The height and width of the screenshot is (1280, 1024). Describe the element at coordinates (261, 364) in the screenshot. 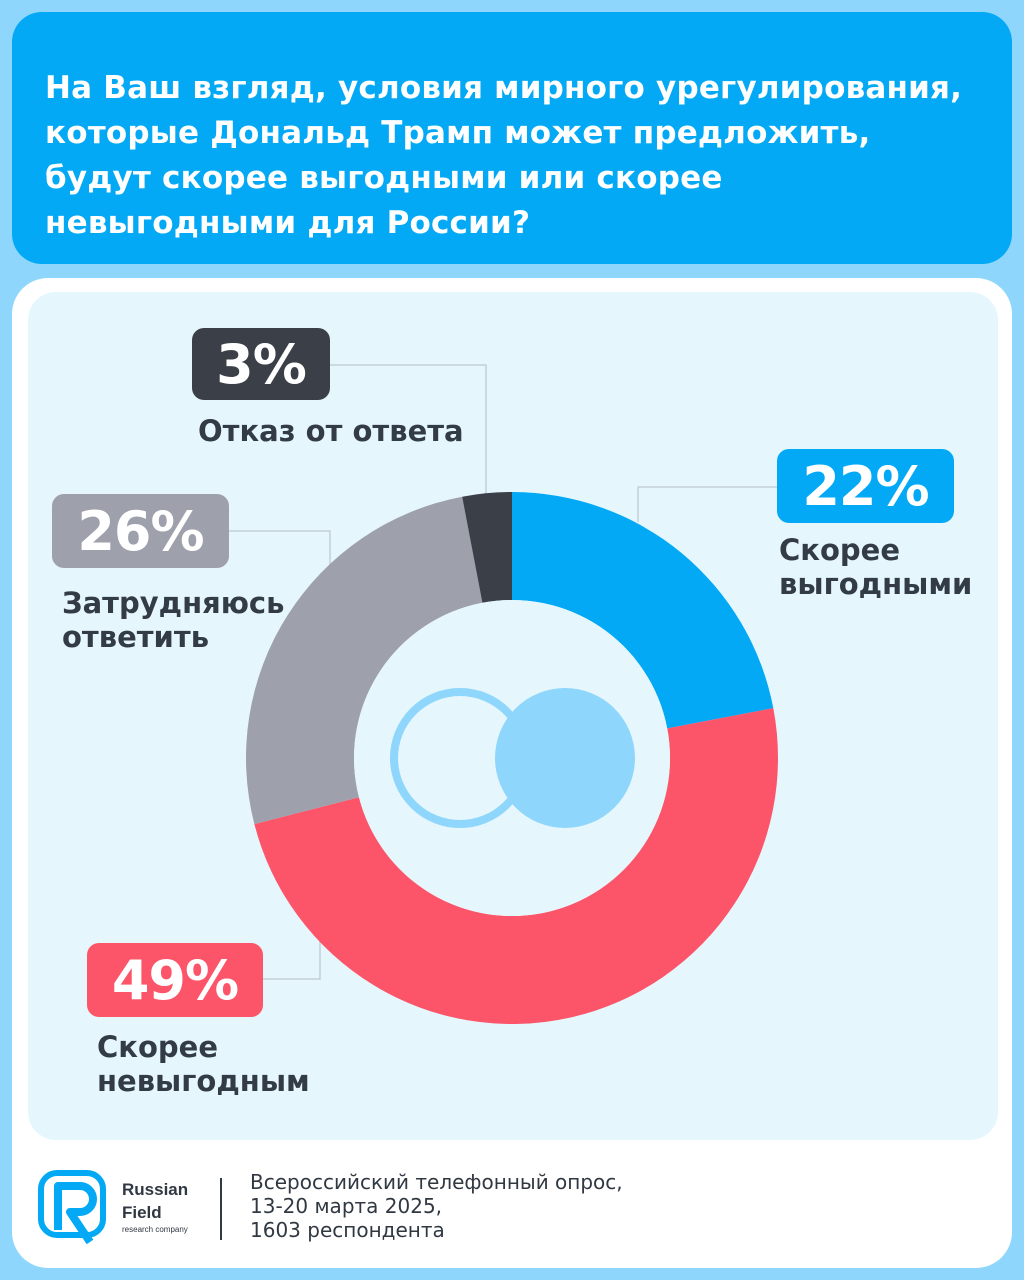

I see `slice-value-label: 3%` at that location.